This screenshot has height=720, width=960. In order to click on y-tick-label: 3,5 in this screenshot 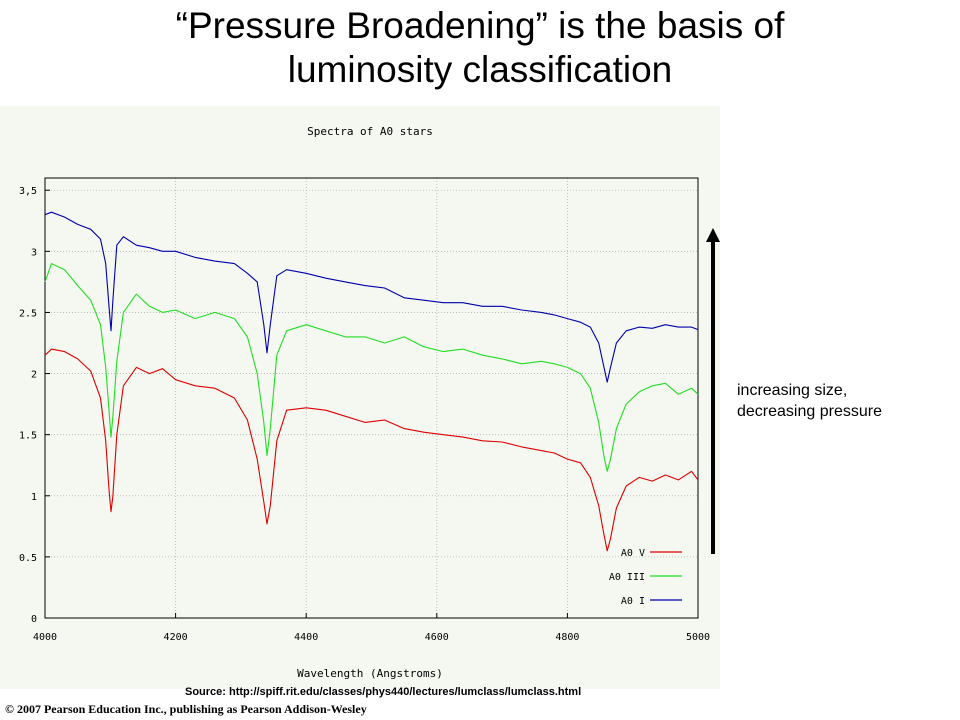, I will do `click(28, 191)`.